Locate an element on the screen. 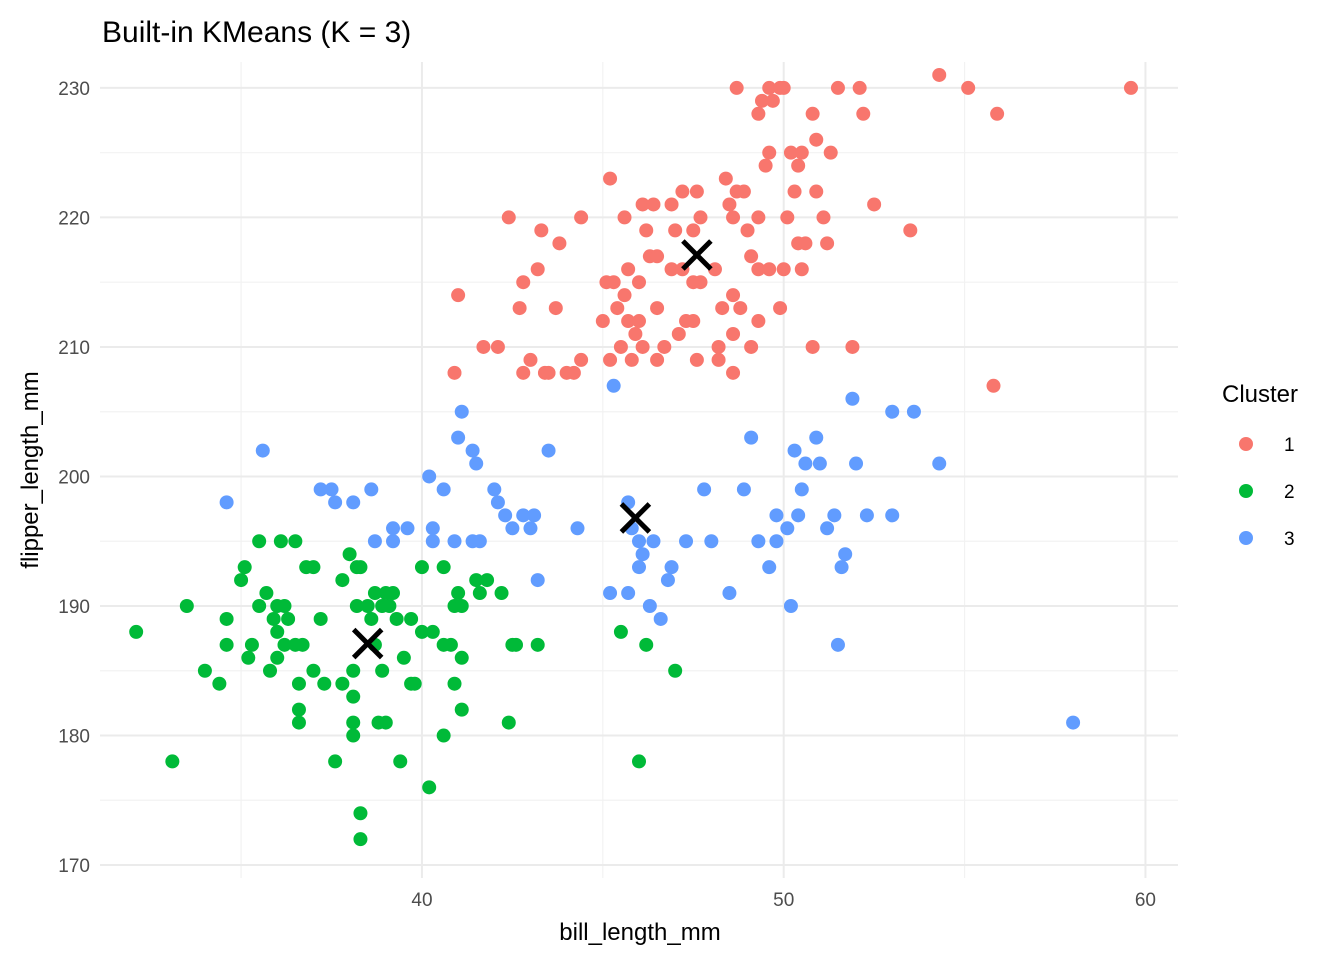 This screenshot has height=960, width=1344. y-tick-label: 170 is located at coordinates (74, 866).